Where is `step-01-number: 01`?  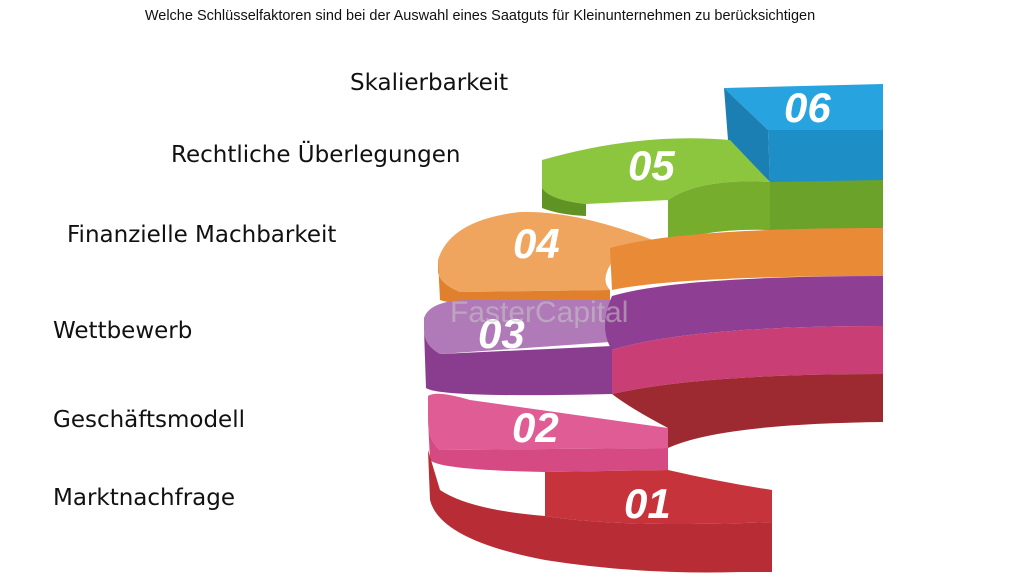
step-01-number: 01 is located at coordinates (647, 503).